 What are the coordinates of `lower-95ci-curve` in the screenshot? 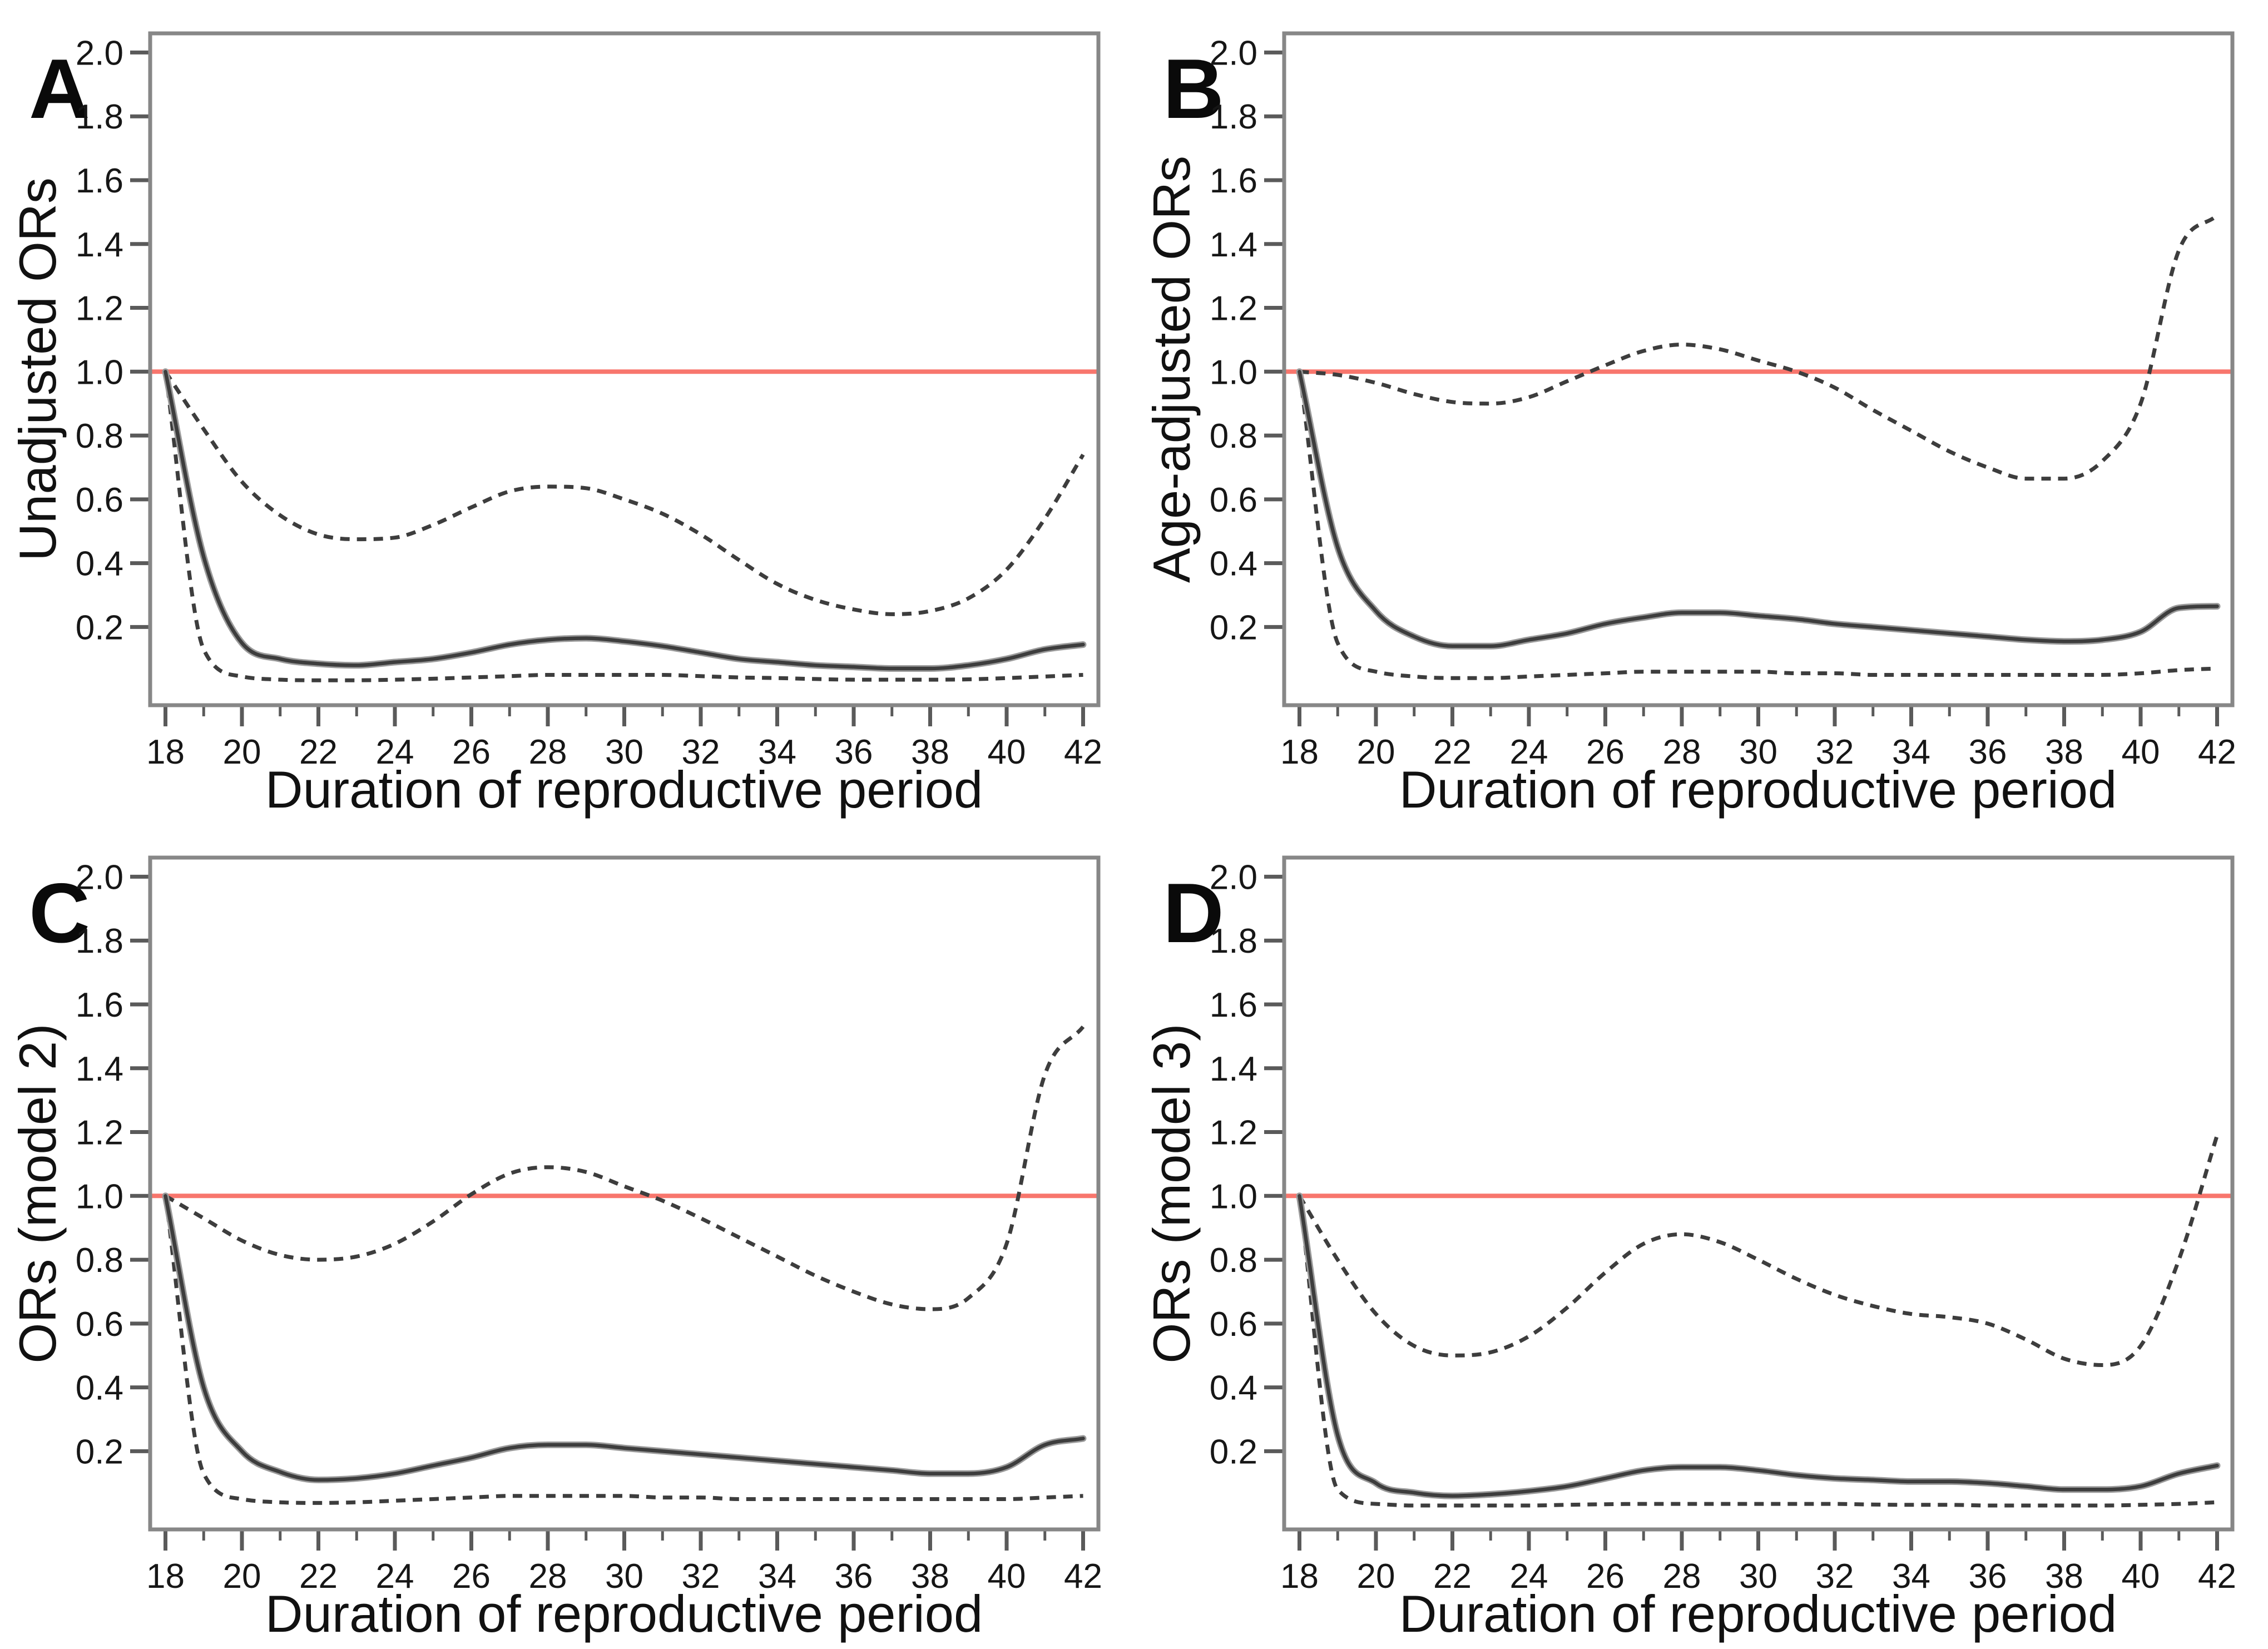 It's located at (623, 1350).